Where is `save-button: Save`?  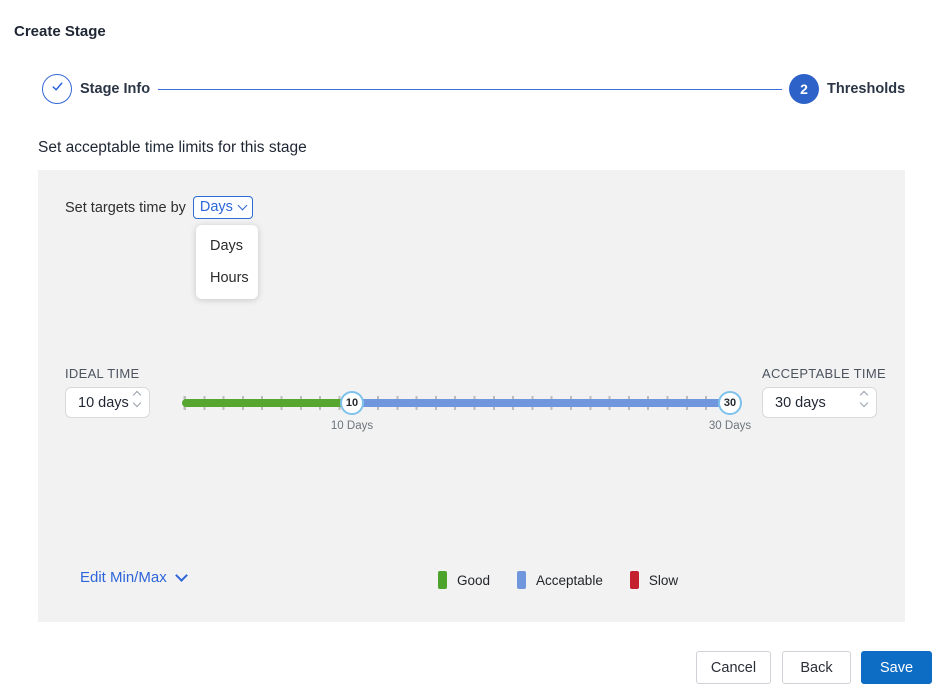
save-button: Save is located at coordinates (896, 667).